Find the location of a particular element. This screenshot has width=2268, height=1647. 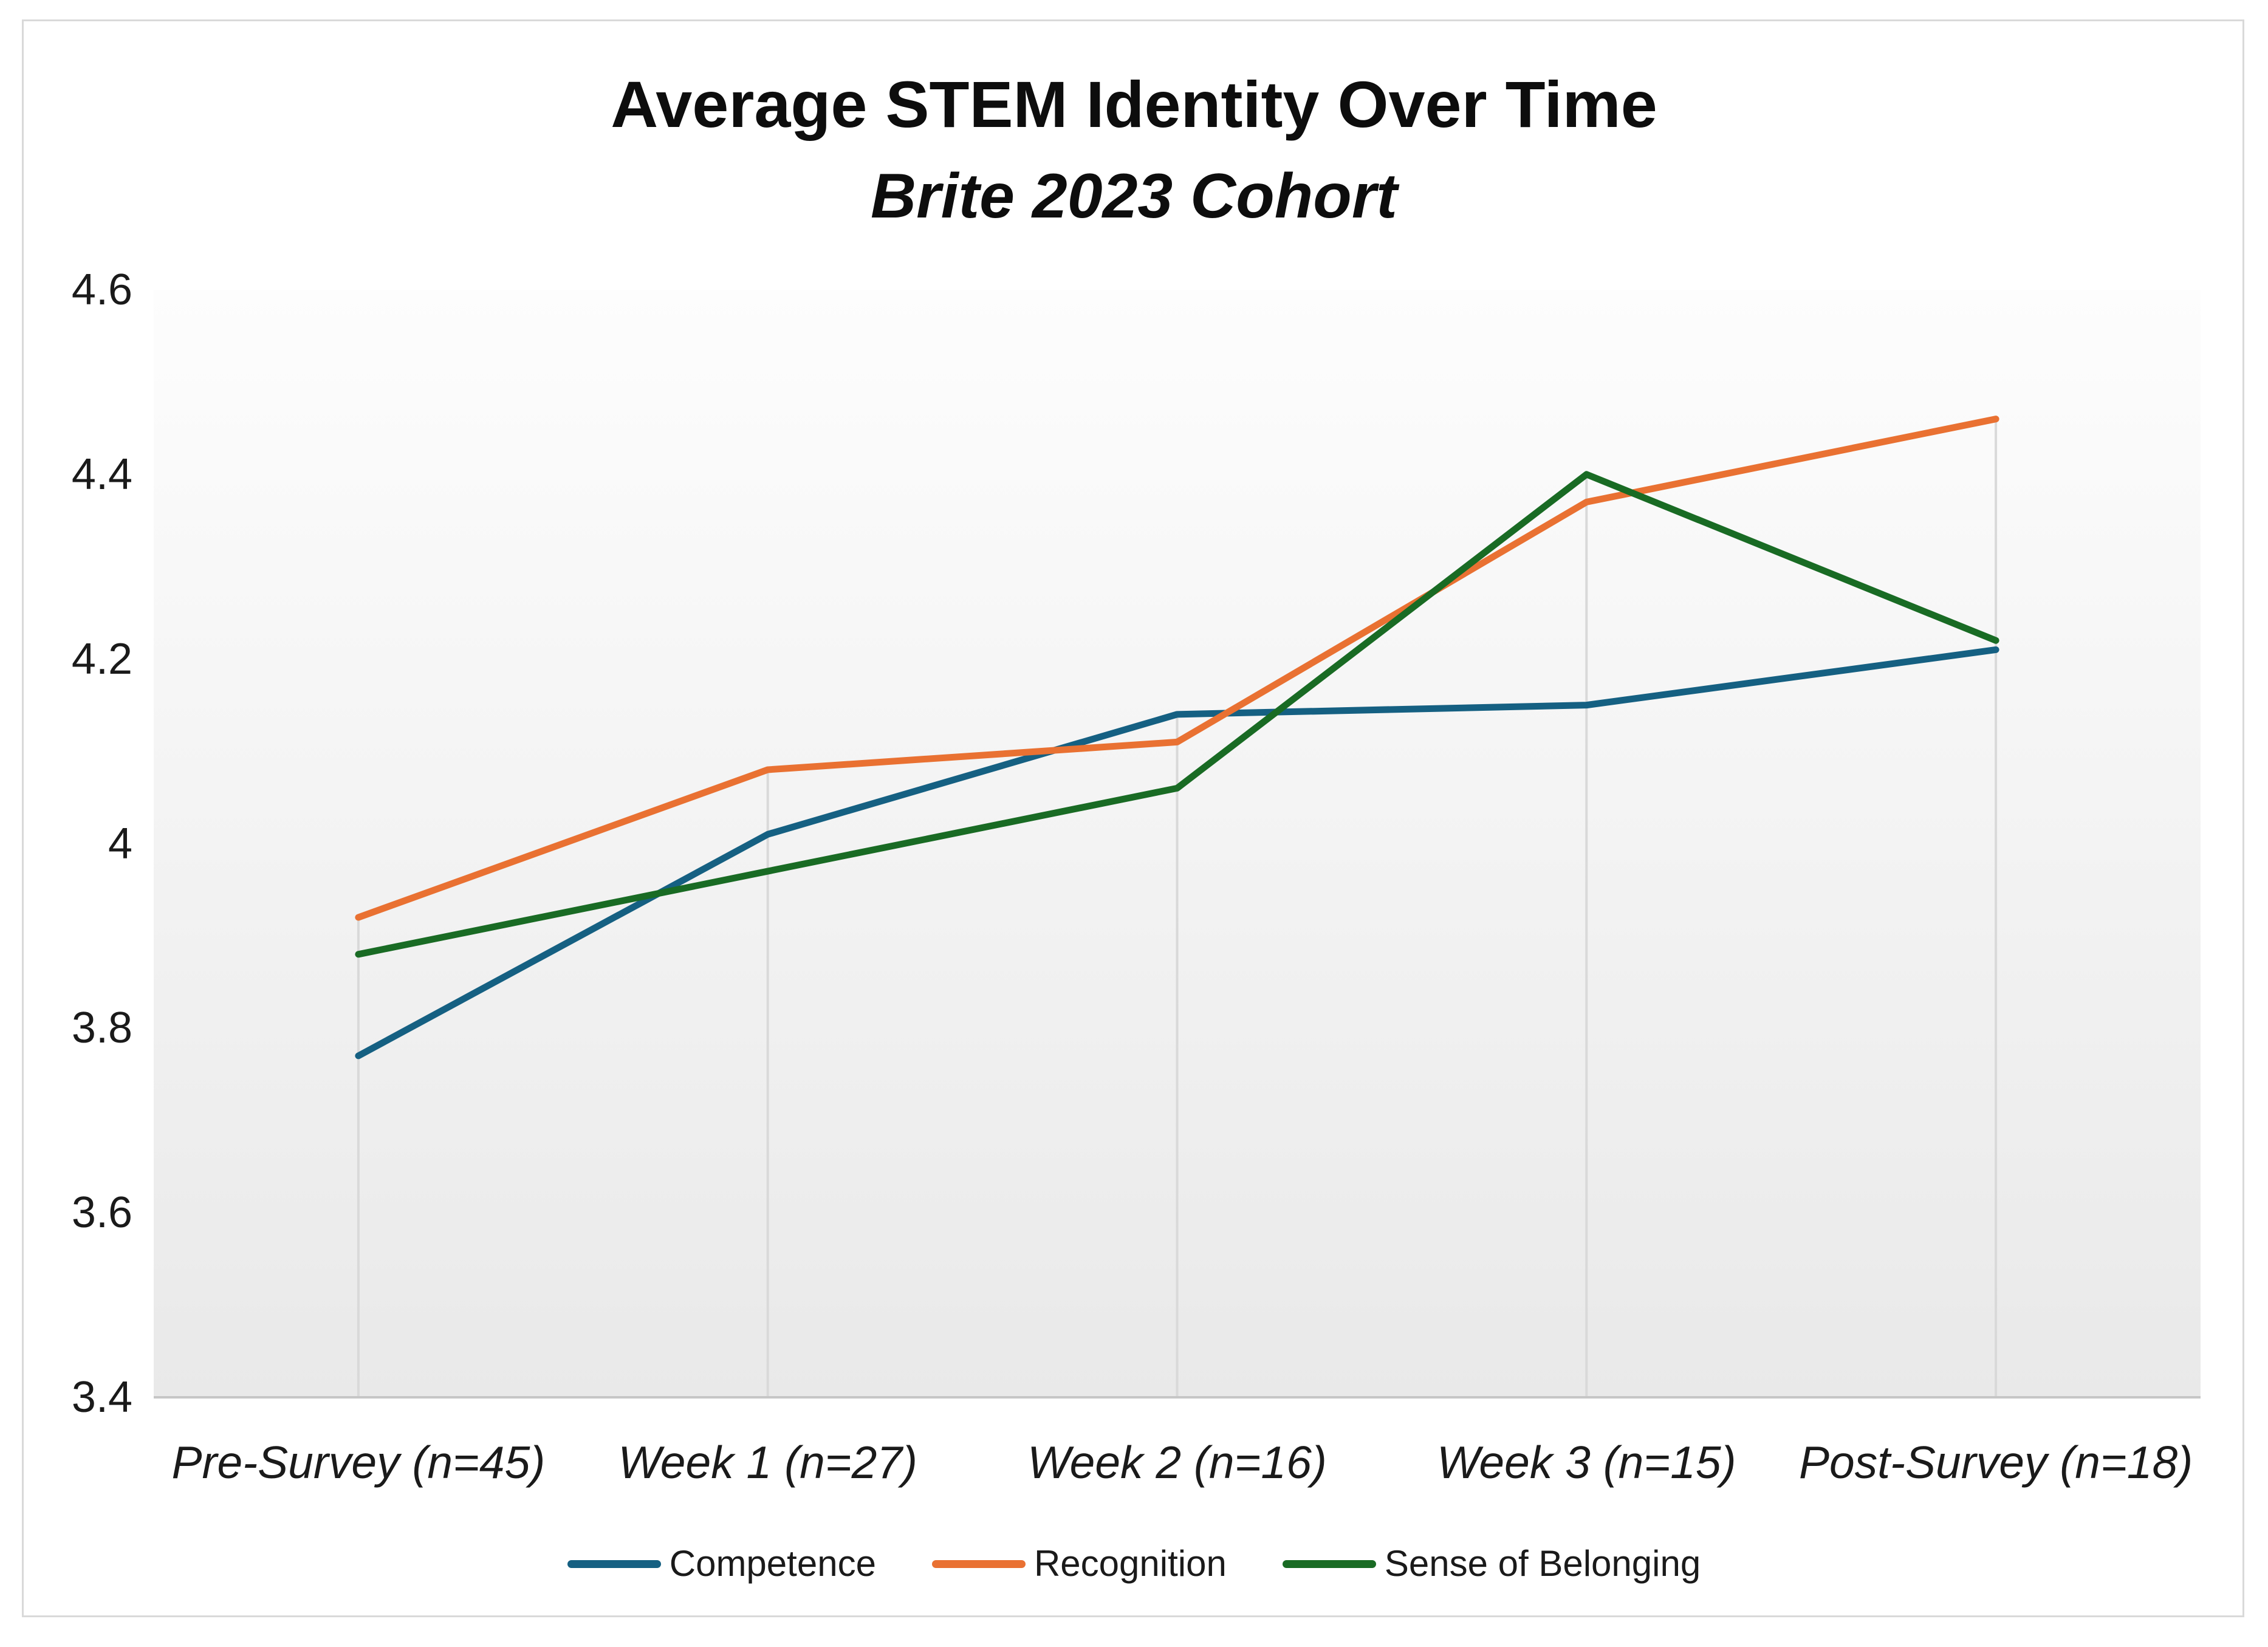

y-axis-tick-label: 3.6 is located at coordinates (101, 1213).